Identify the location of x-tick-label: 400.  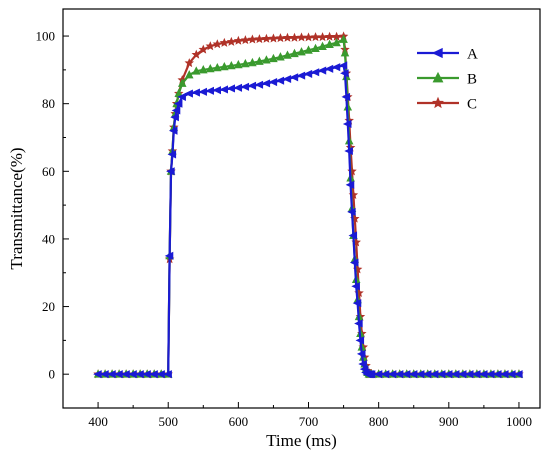
(98, 421).